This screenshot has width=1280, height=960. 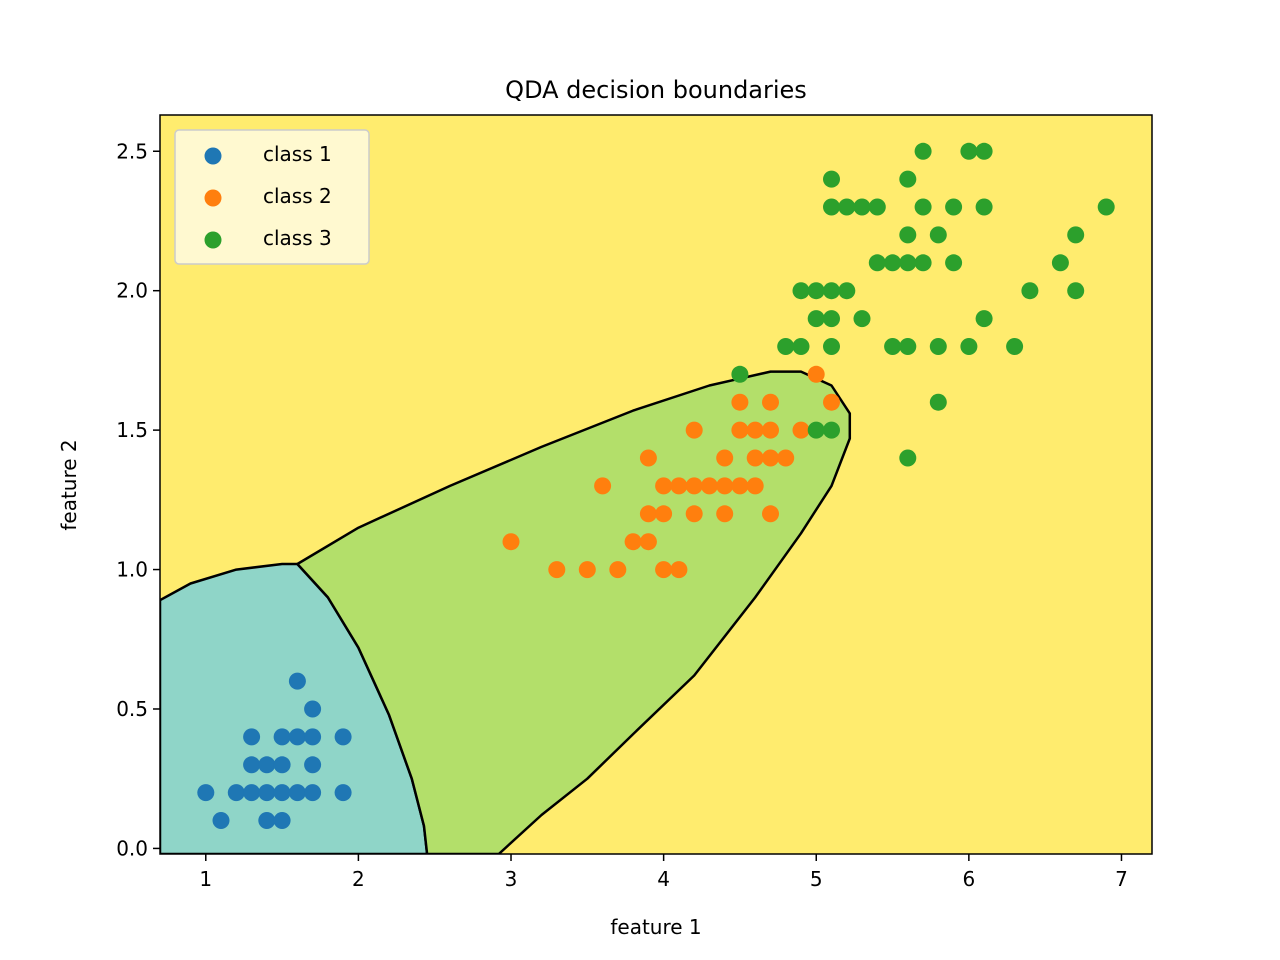 What do you see at coordinates (132, 151) in the screenshot?
I see `y-tick-label: 2.5` at bounding box center [132, 151].